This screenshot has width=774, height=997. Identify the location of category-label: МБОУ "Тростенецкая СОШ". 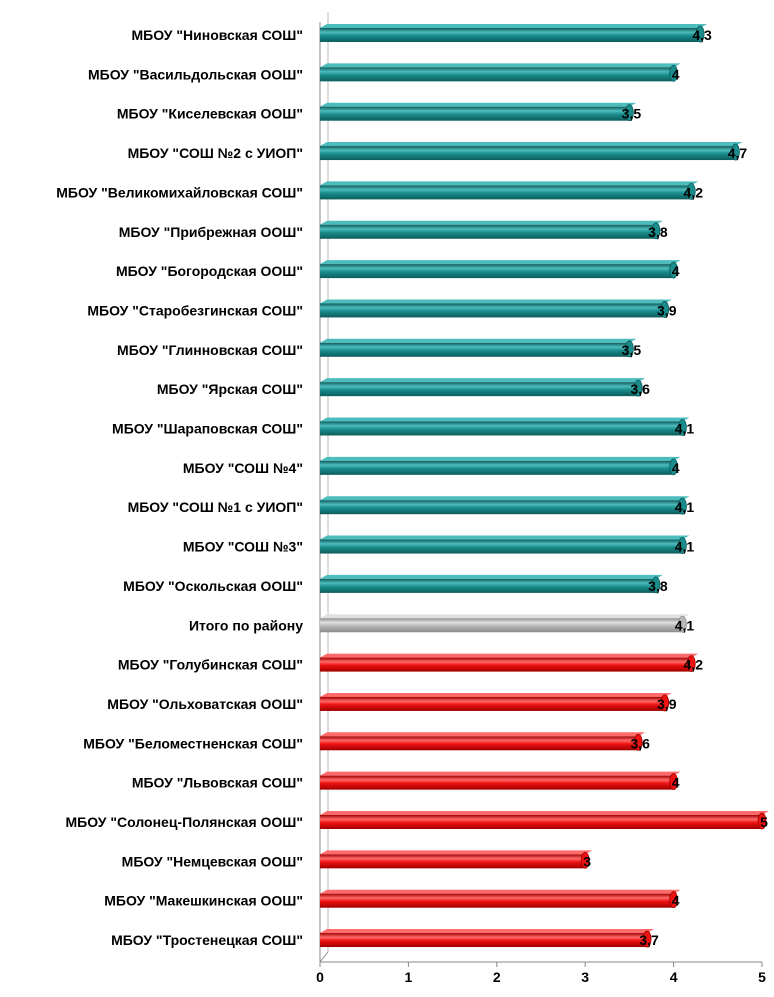
(207, 940).